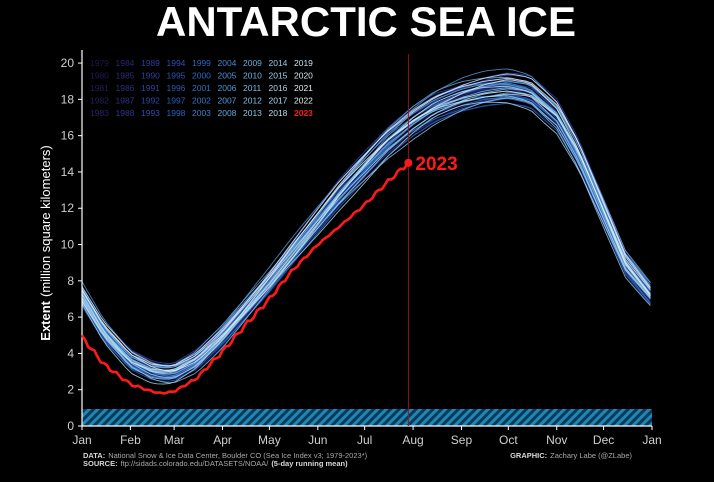 This screenshot has width=714, height=482. I want to click on legend-year-2018: 2018, so click(278, 113).